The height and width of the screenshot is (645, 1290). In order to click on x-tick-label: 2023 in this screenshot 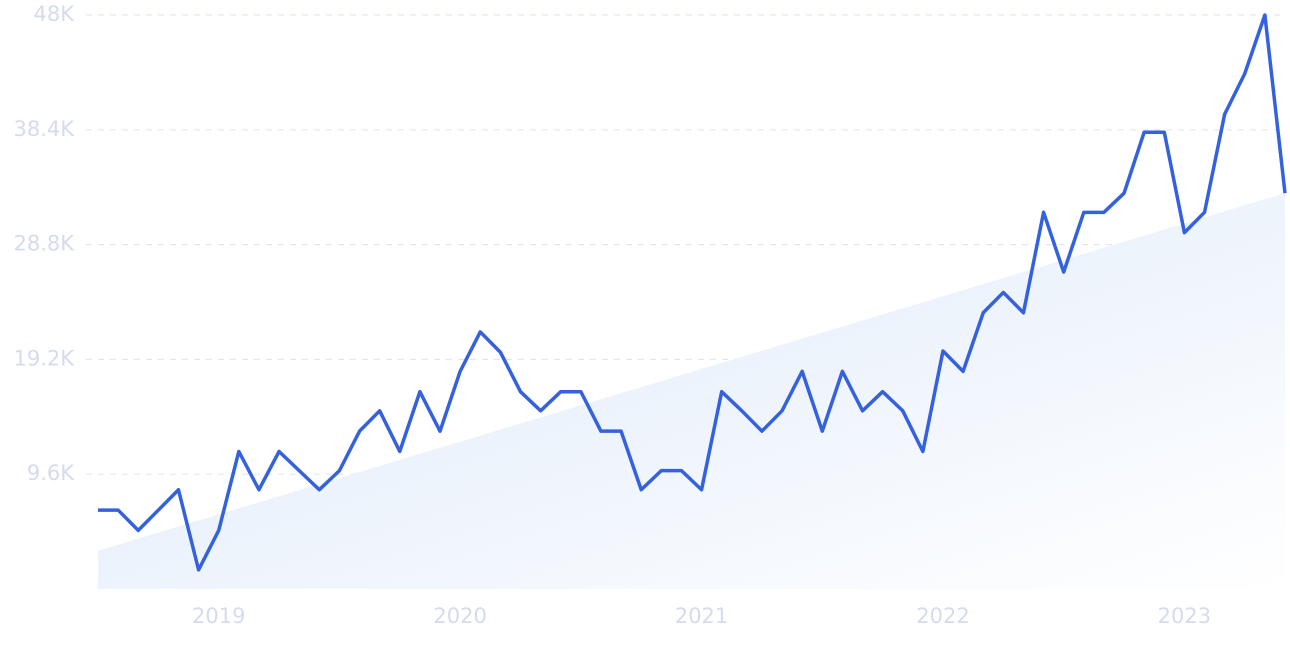, I will do `click(1184, 616)`.